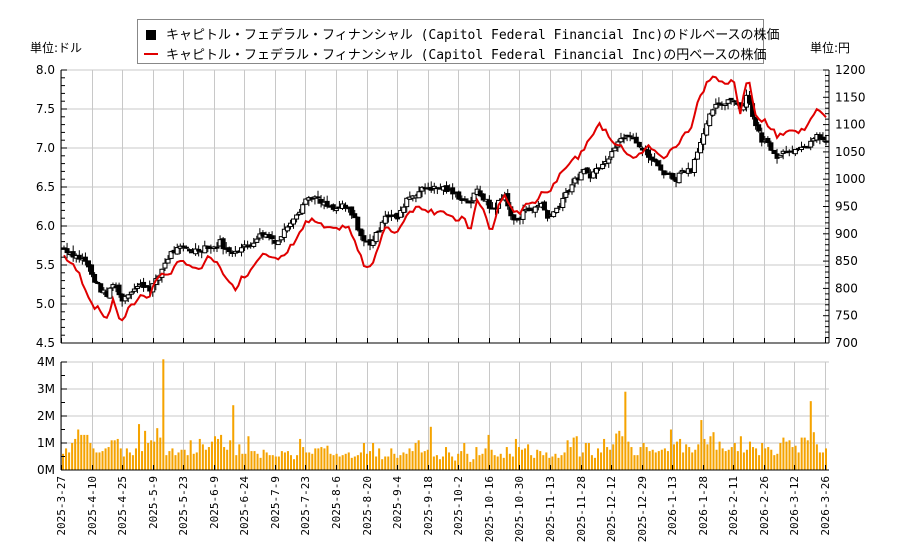  What do you see at coordinates (733, 506) in the screenshot?
I see `svg-text: 2026-2-11` at bounding box center [733, 506].